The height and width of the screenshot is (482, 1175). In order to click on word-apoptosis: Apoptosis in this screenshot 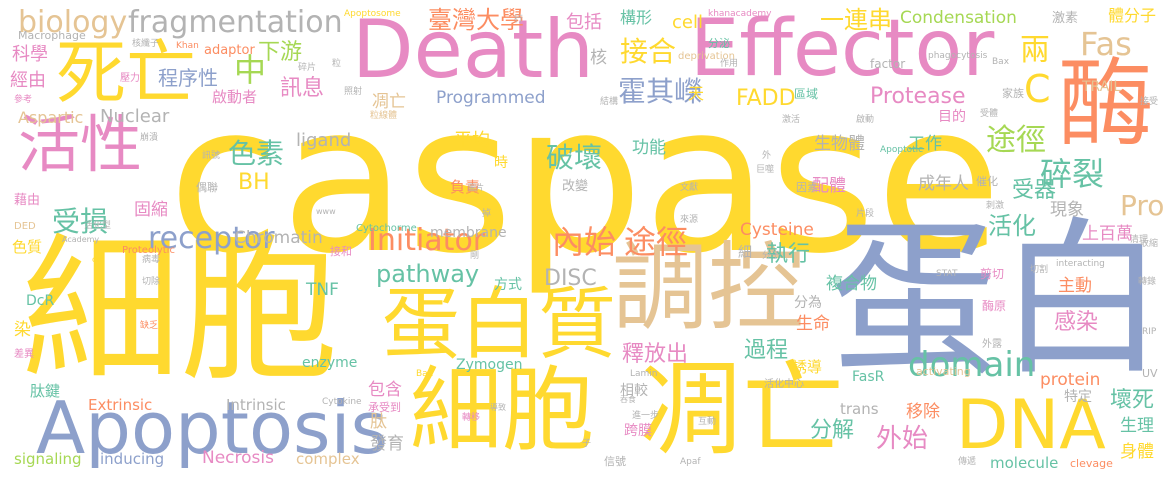, I will do `click(212, 428)`.